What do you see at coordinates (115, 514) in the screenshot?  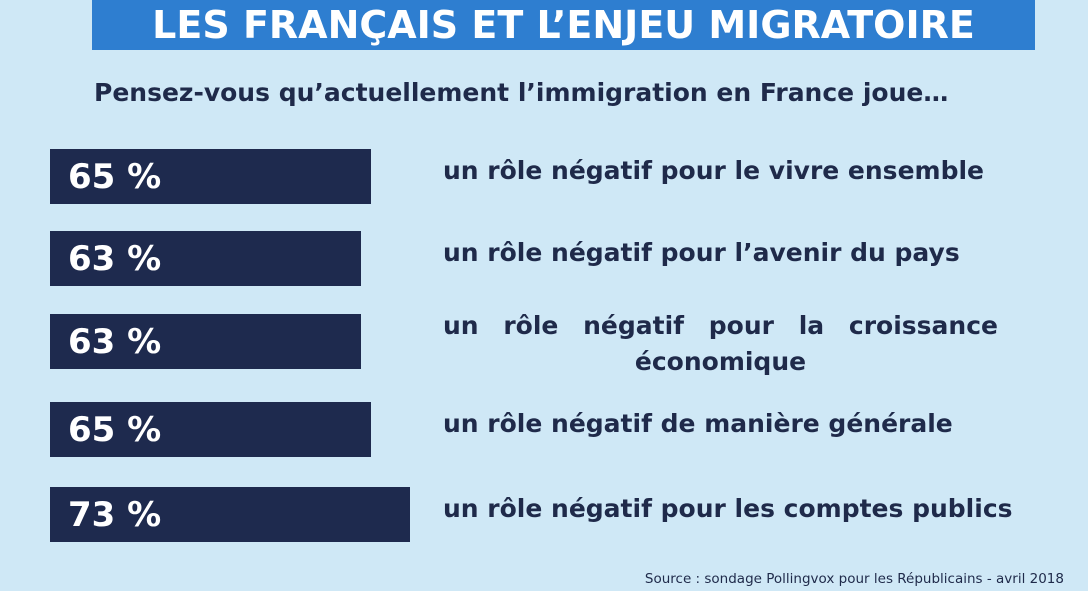 I see `bar-value-label: 73 %` at bounding box center [115, 514].